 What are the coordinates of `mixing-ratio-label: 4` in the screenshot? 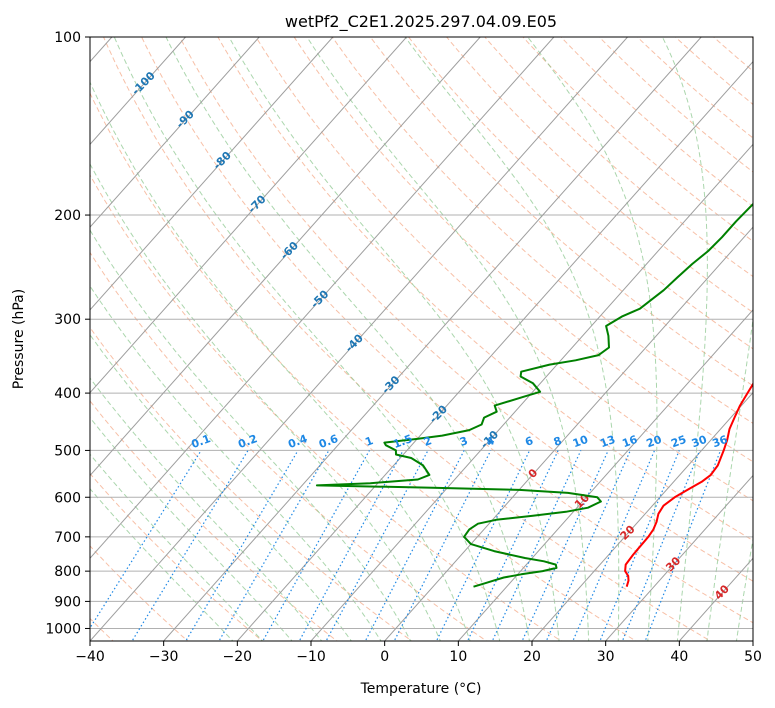 It's located at (491, 441).